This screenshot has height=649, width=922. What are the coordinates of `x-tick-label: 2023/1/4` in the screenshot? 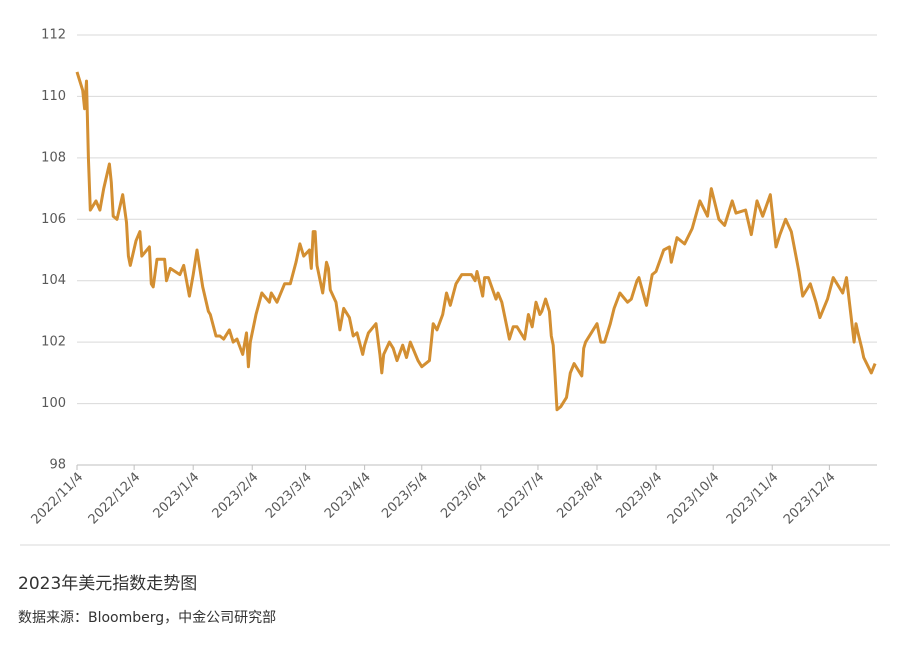 It's located at (177, 496).